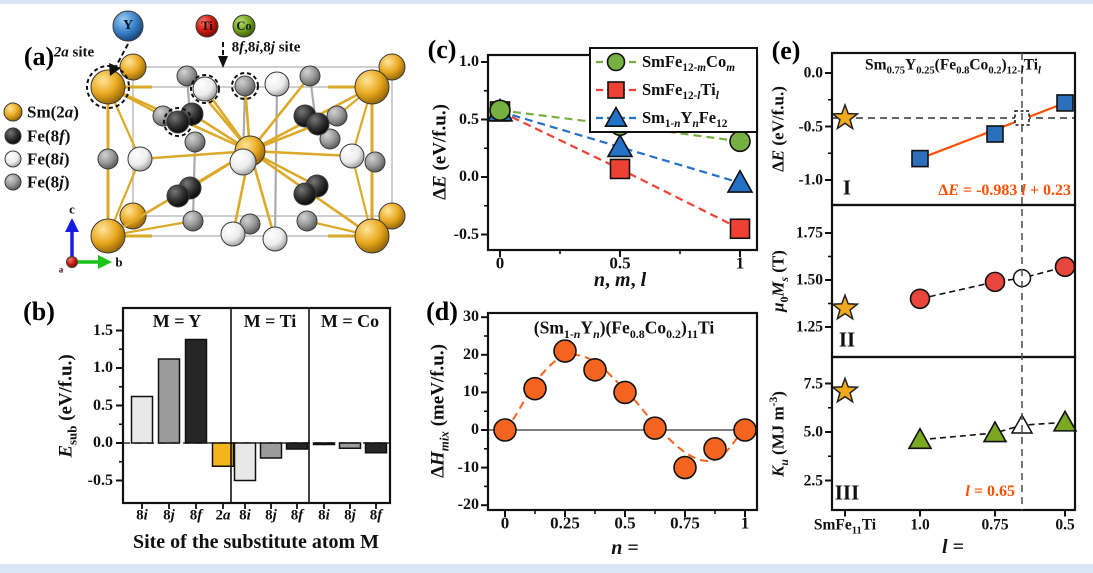  Describe the element at coordinates (270, 321) in the screenshot. I see `bar-group-label: M = Ti` at that location.